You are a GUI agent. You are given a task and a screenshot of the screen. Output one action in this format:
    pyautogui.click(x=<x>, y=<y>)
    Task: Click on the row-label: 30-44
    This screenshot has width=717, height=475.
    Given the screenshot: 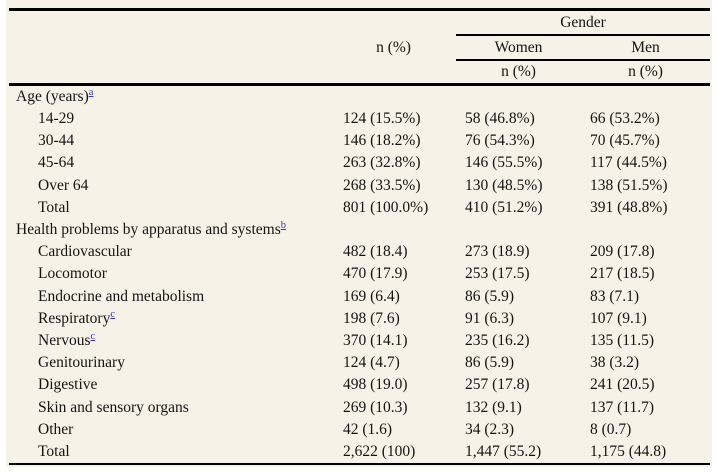 What is the action you would take?
    pyautogui.click(x=56, y=141)
    